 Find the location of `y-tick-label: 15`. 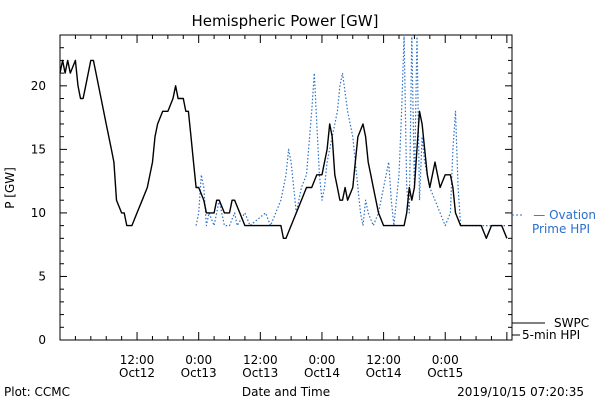

y-tick-label: 15 is located at coordinates (38, 149).